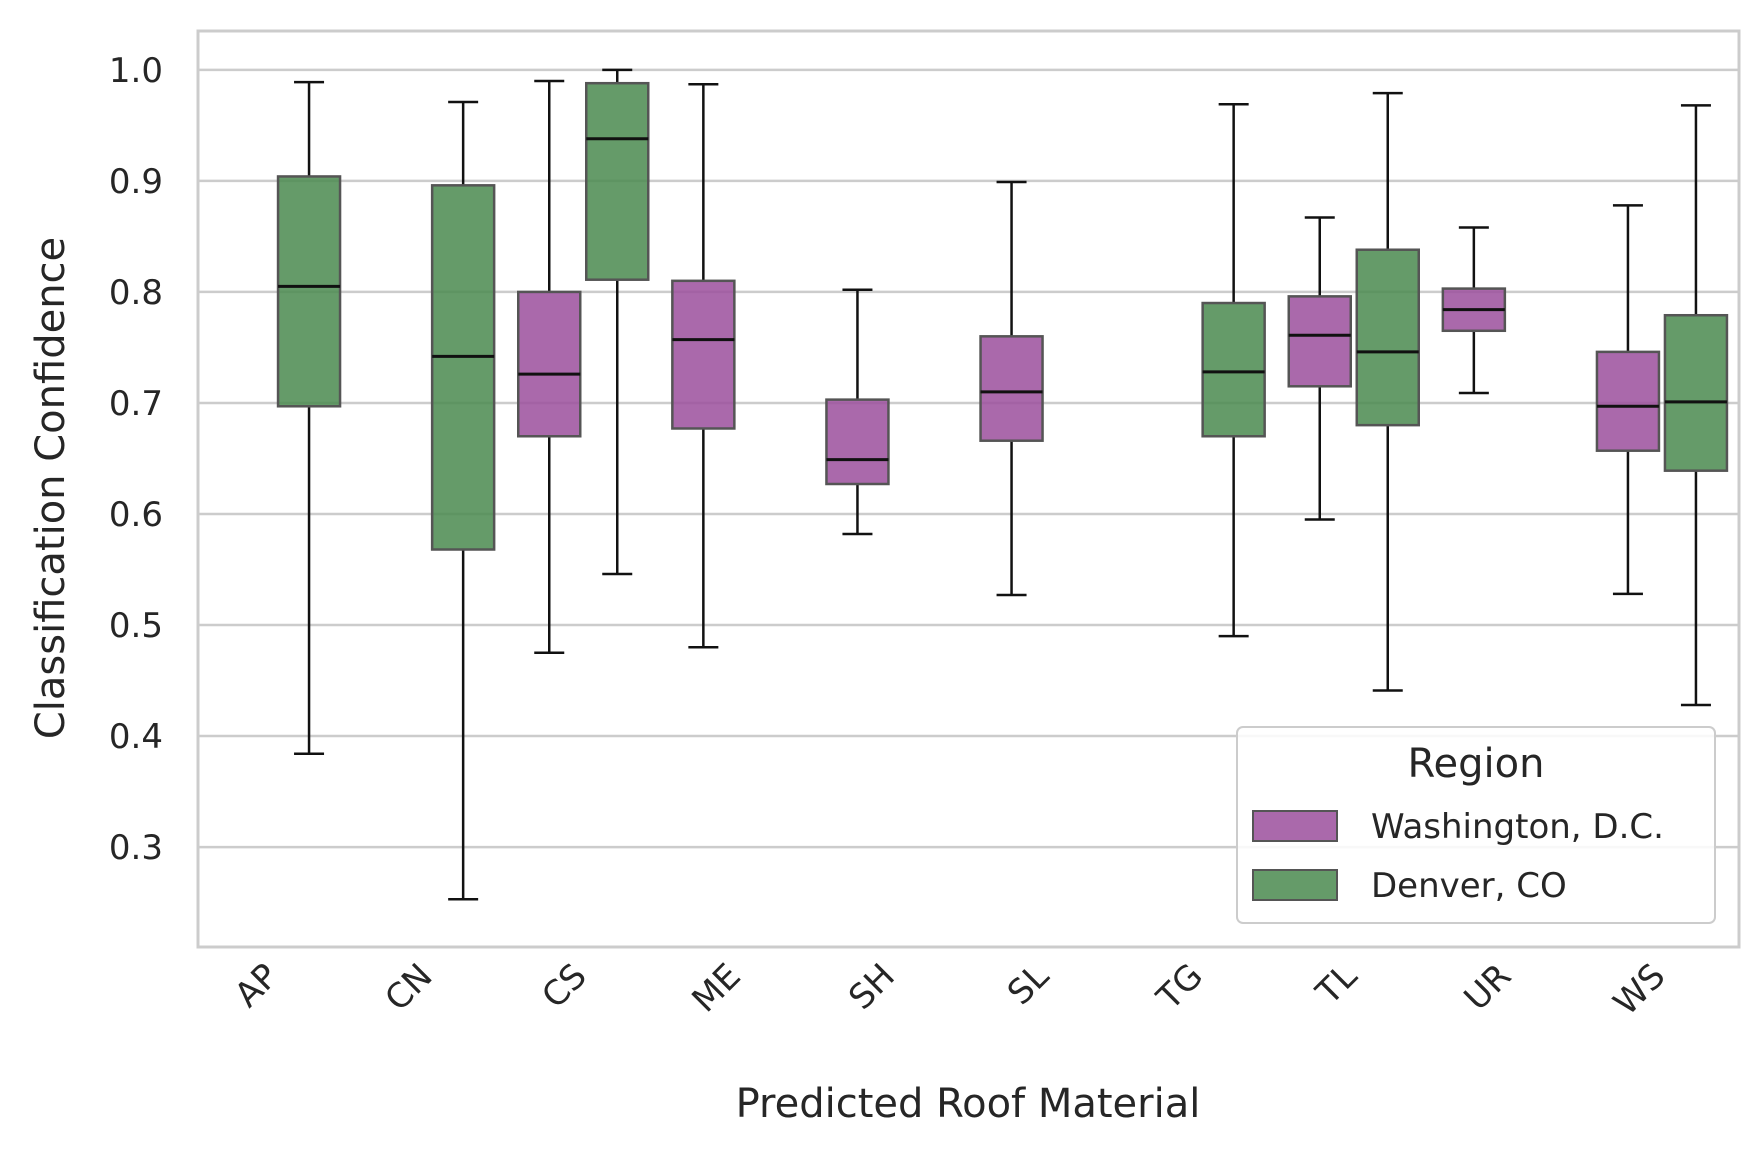 This screenshot has width=1753, height=1152. I want to click on box-ur-washington, so click(1474, 310).